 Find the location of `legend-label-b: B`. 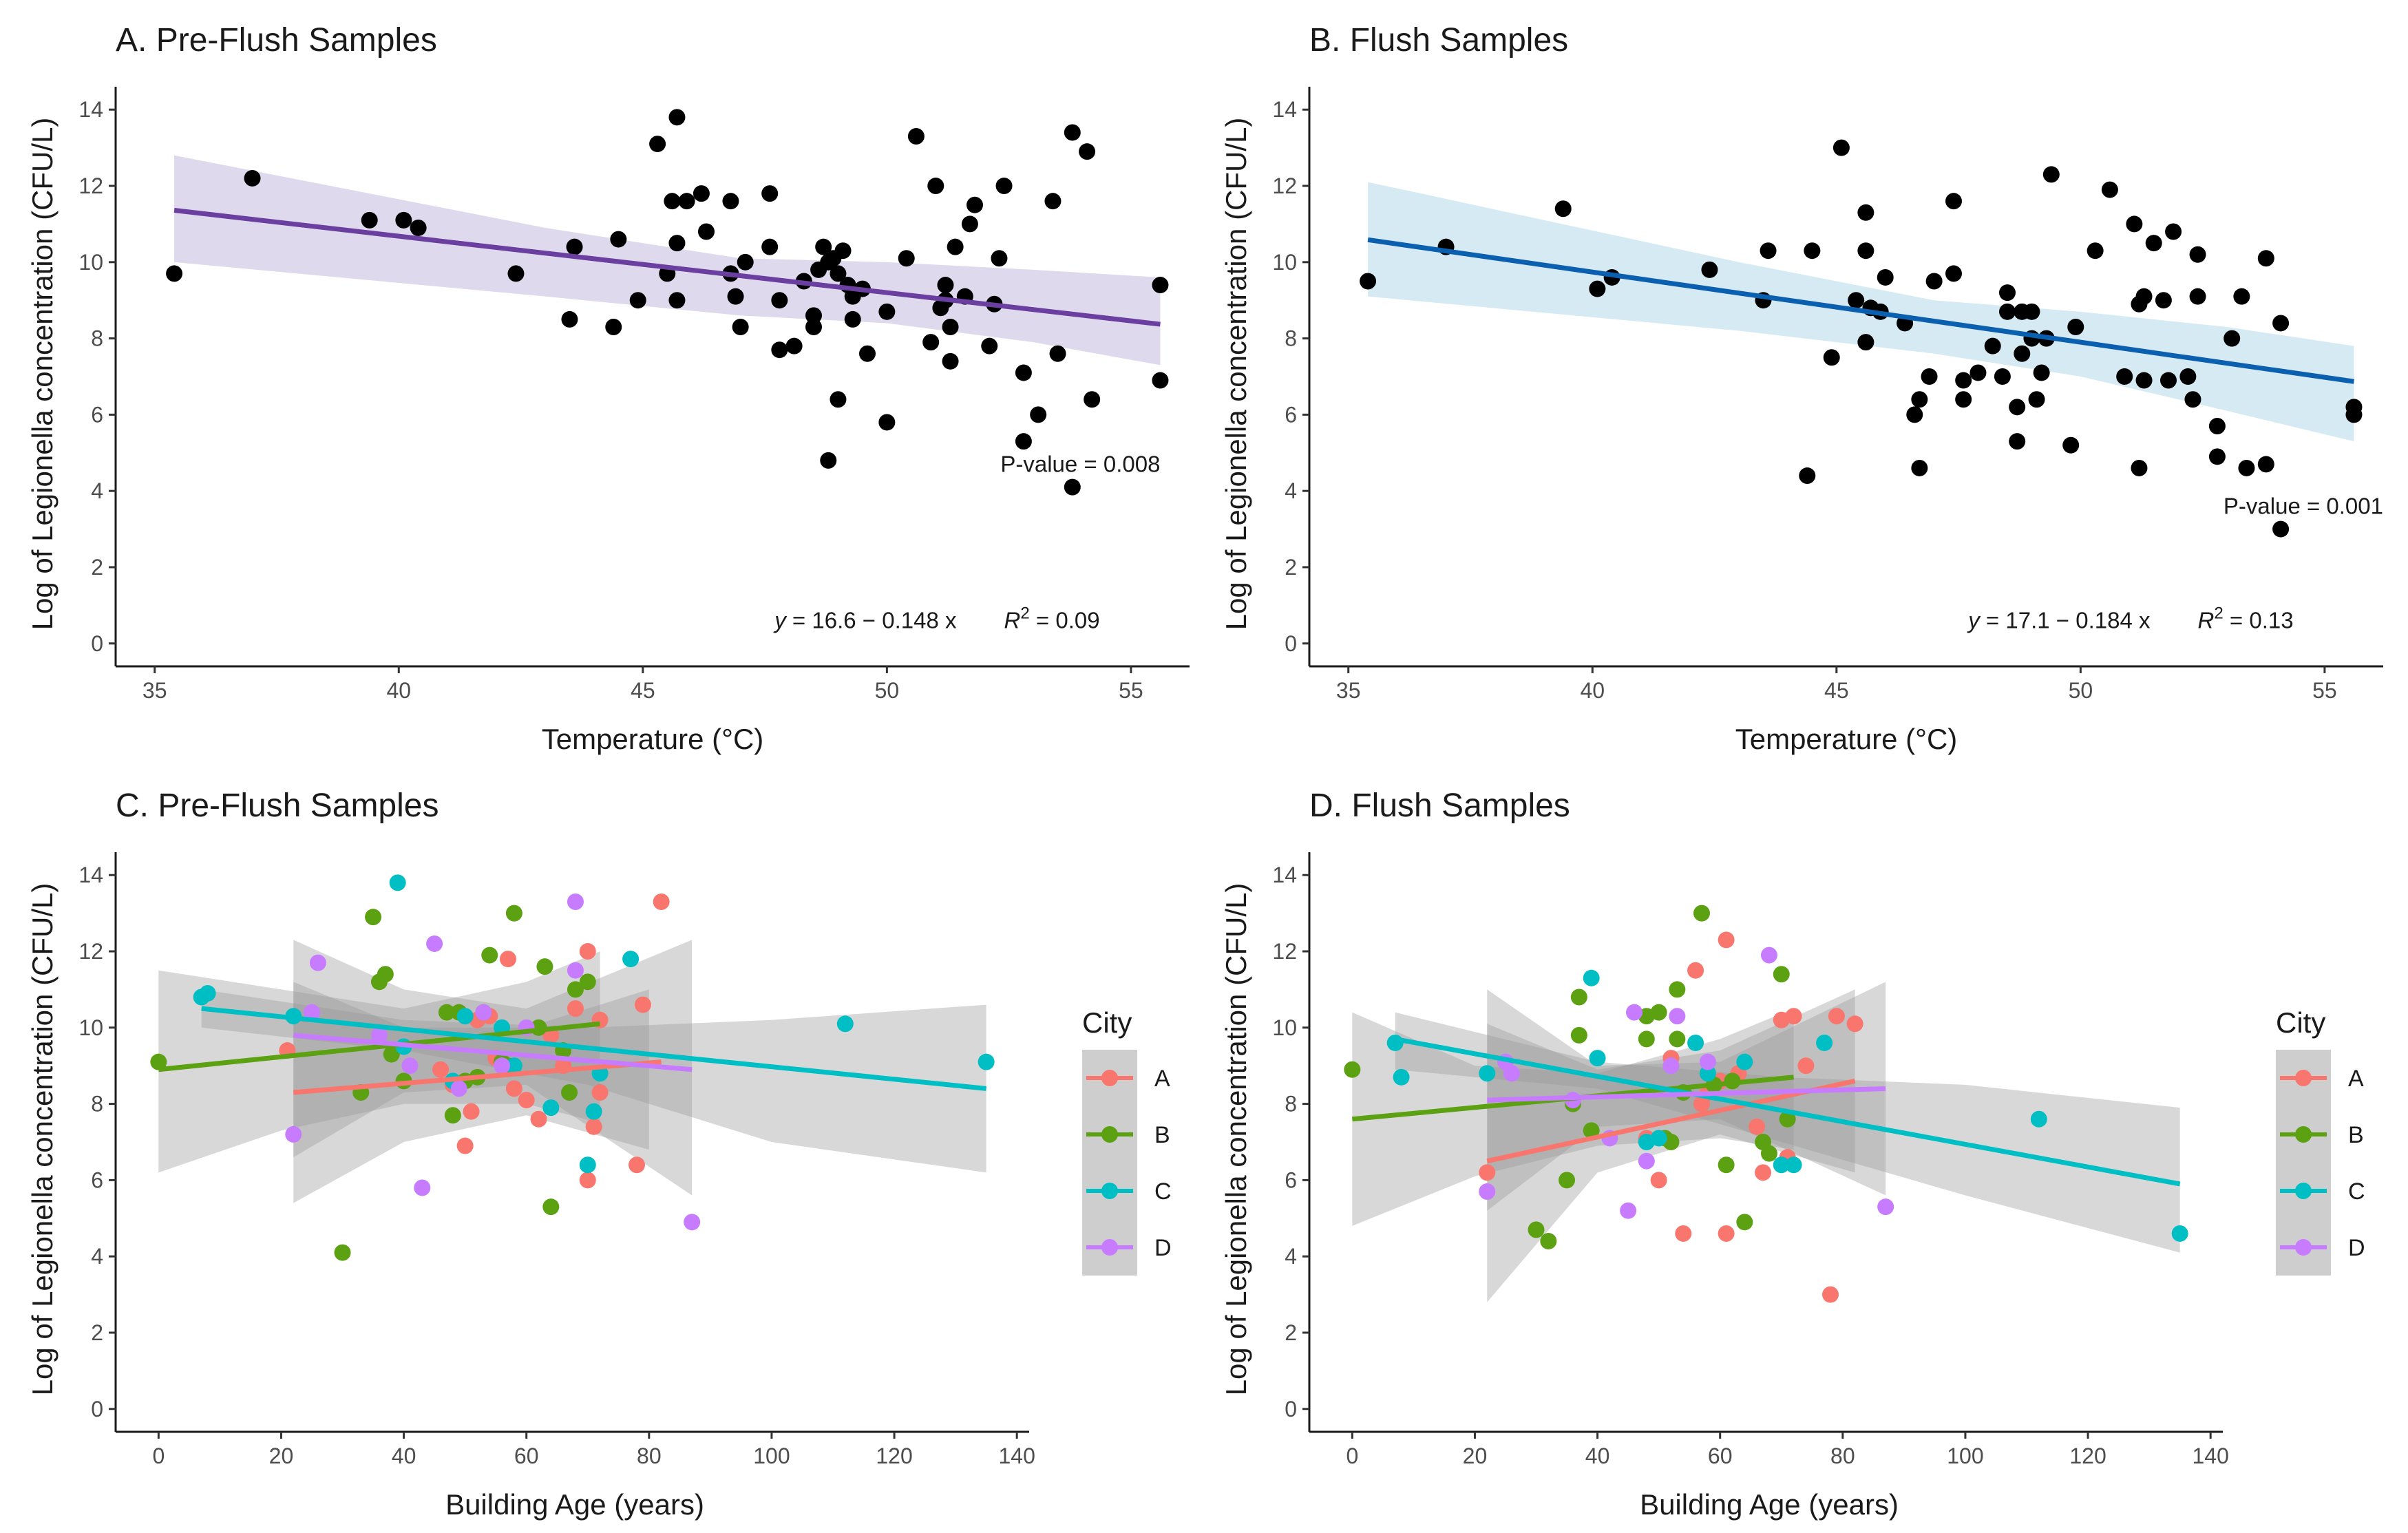

legend-label-b: B is located at coordinates (2356, 1135).